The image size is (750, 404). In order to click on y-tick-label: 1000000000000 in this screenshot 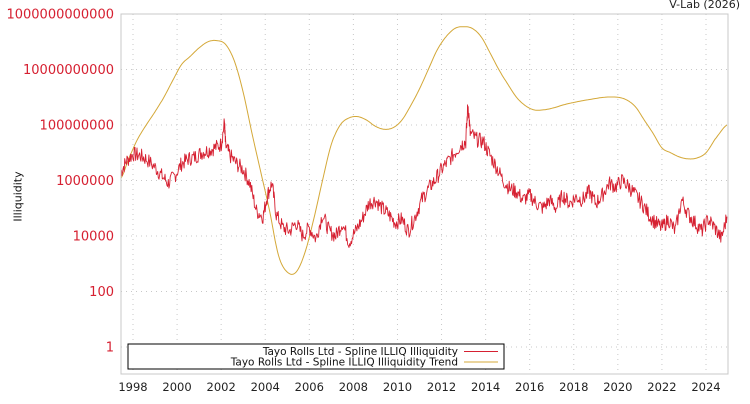, I will do `click(60, 15)`.